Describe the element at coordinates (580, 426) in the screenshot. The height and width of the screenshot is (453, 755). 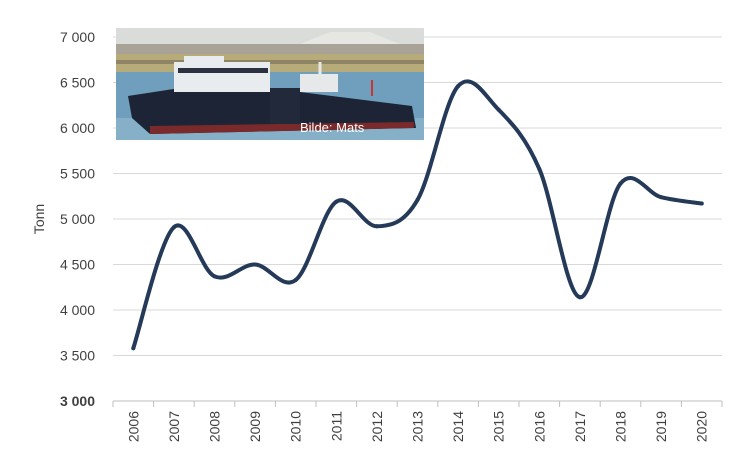
I see `x-tick-label: 2017` at that location.